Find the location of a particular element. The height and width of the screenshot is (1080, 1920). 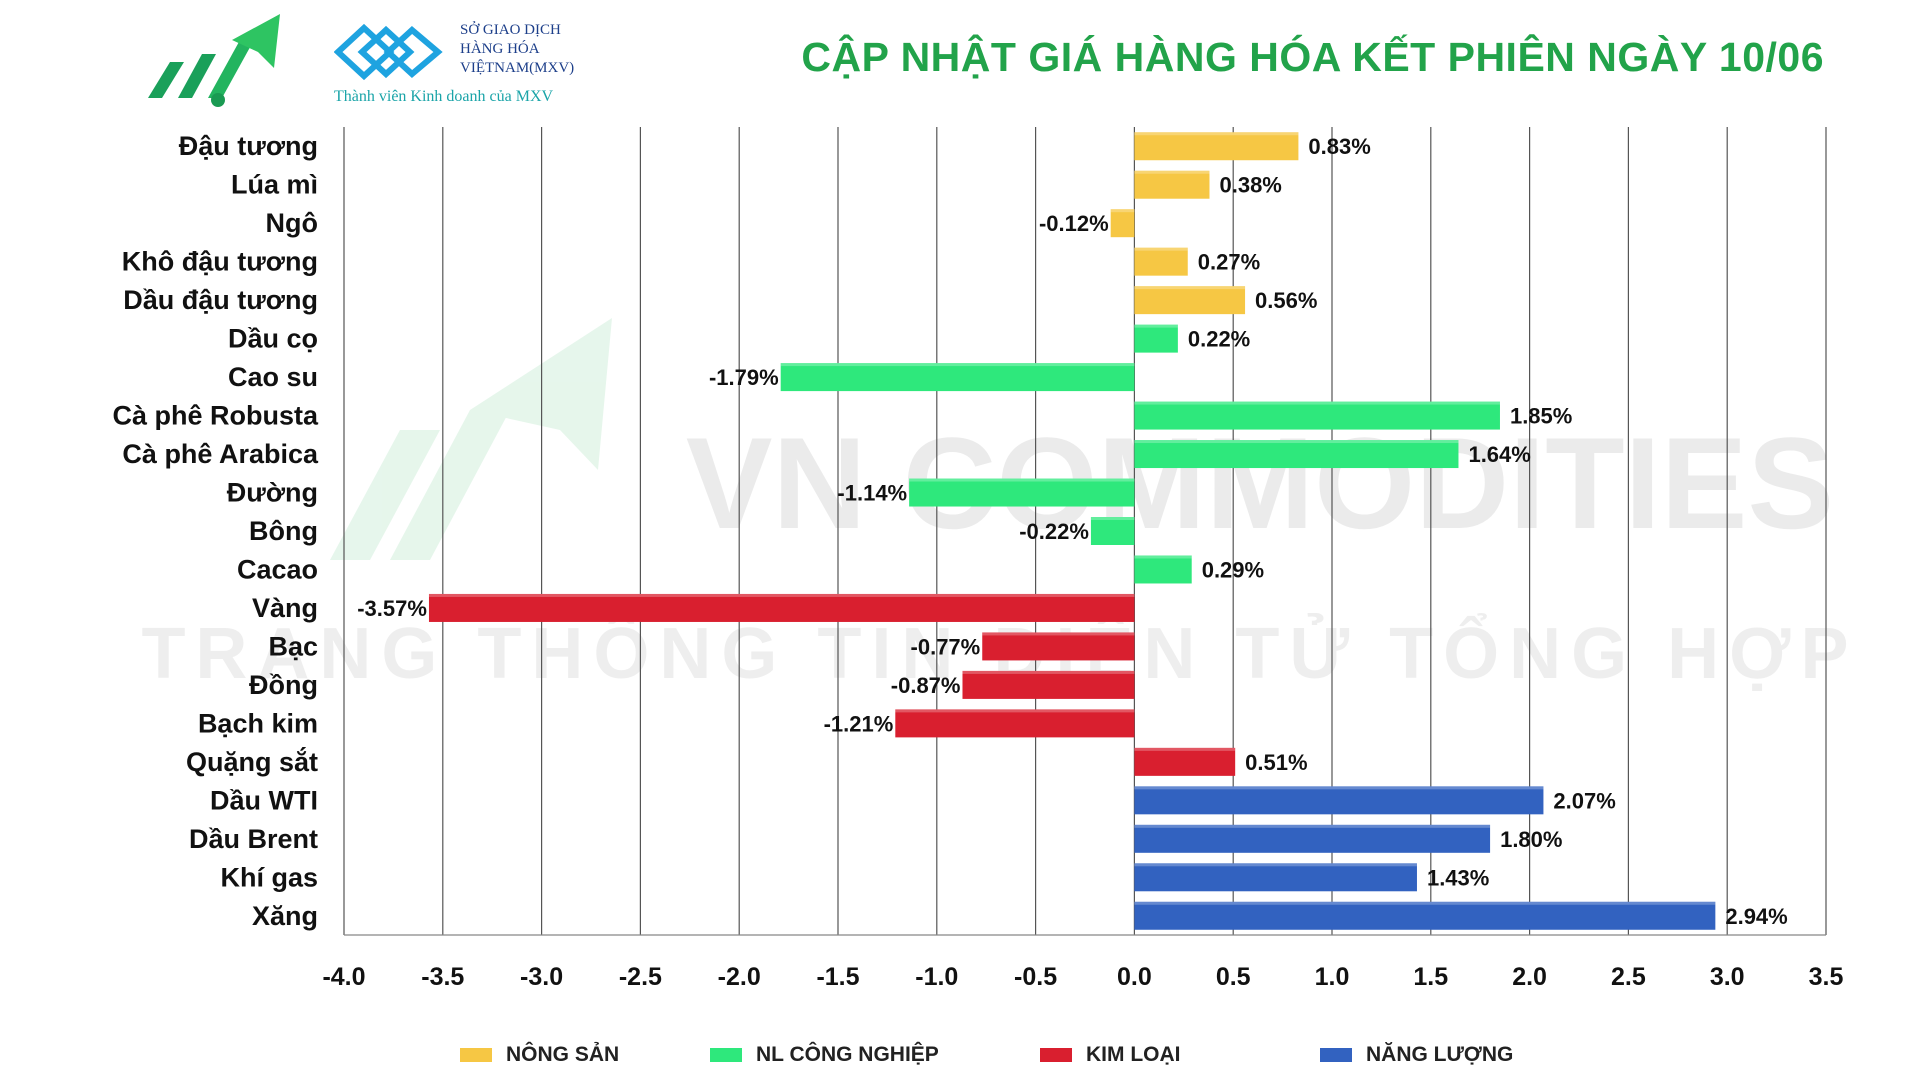

category-label: Đồng is located at coordinates (283, 685).